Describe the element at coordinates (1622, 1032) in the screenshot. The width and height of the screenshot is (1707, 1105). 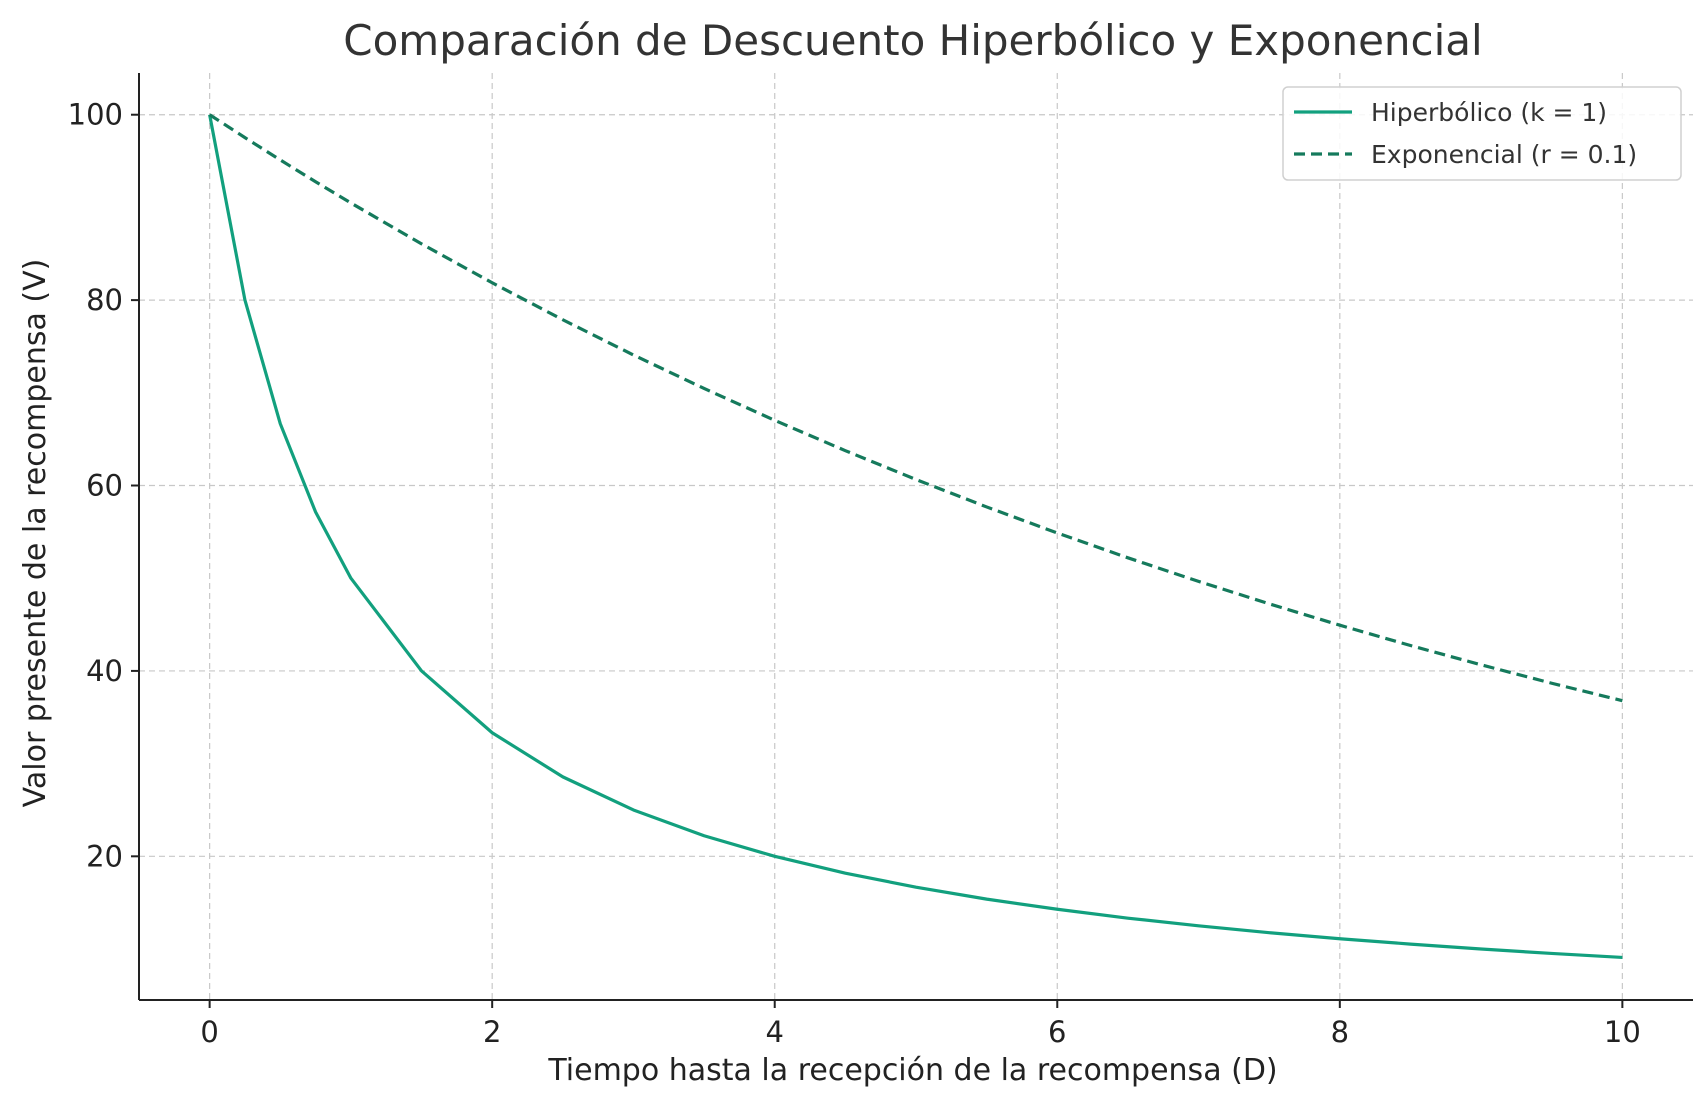
I see `x-tick-label: 10` at that location.